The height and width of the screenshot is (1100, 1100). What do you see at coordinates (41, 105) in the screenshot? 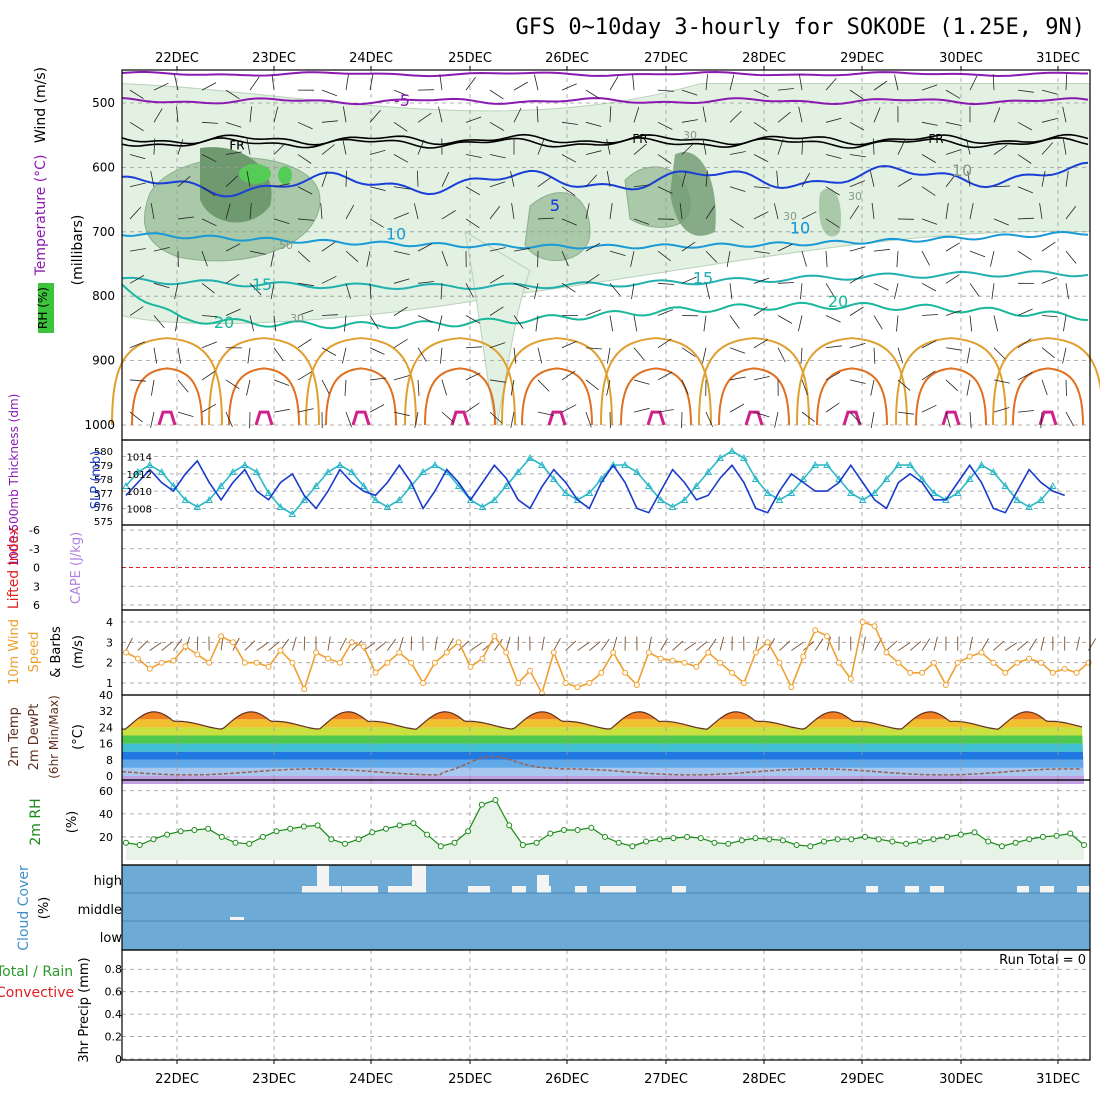
I see `ylabel-wind: Wind (m/s)` at bounding box center [41, 105].